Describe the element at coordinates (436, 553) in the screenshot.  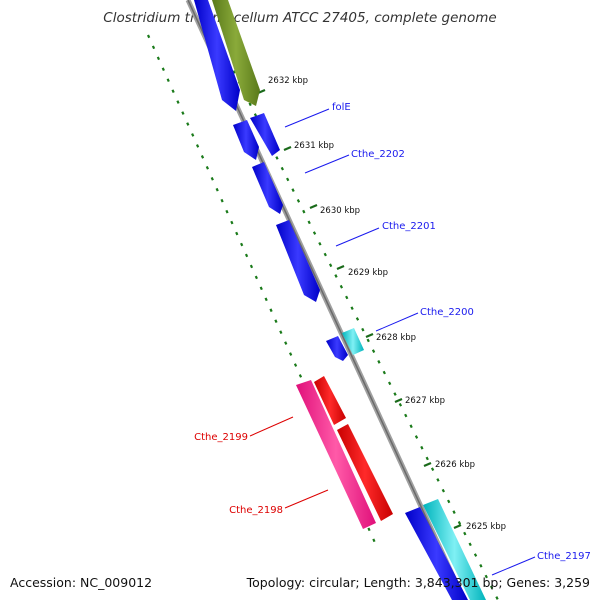
I see `cds-Cthe-2197-blue` at that location.